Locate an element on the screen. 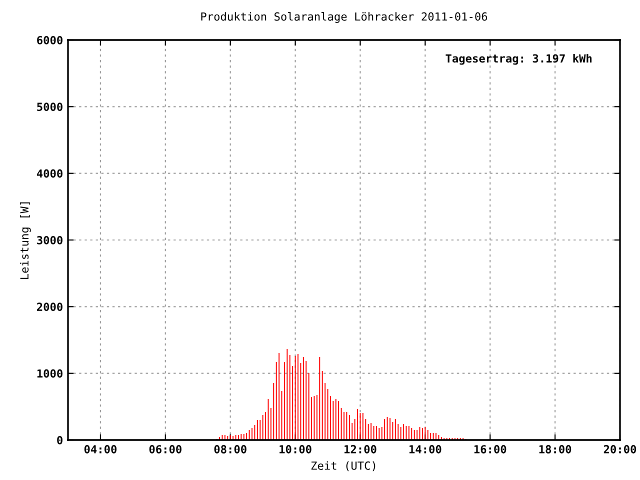 This screenshot has height=480, width=640. chart-title: Produktion Solaranlage Löhracker 2011-01-06 is located at coordinates (344, 17).